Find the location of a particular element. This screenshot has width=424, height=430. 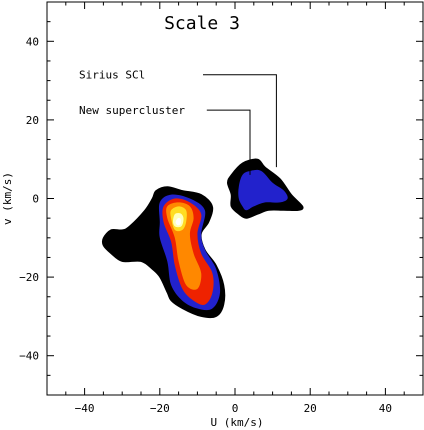

y-tick-label: 20 is located at coordinates (32, 120).